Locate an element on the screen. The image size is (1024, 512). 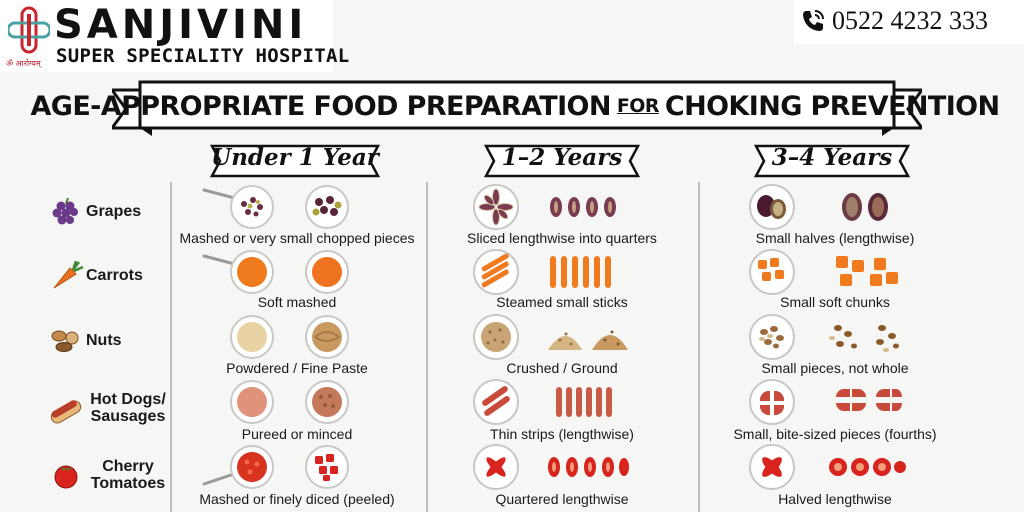
caption: Pureed or minced is located at coordinates (297, 434).